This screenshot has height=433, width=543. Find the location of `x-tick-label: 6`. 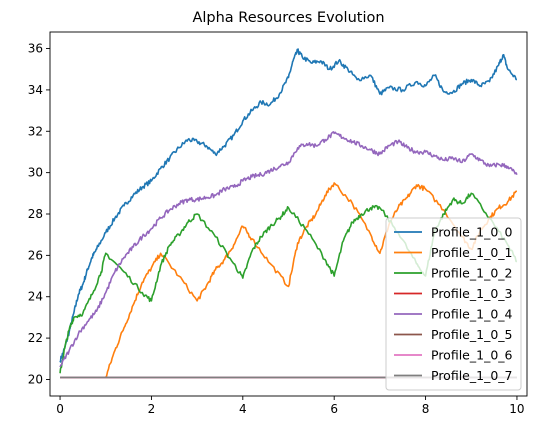

x-tick-label: 6 is located at coordinates (334, 409).